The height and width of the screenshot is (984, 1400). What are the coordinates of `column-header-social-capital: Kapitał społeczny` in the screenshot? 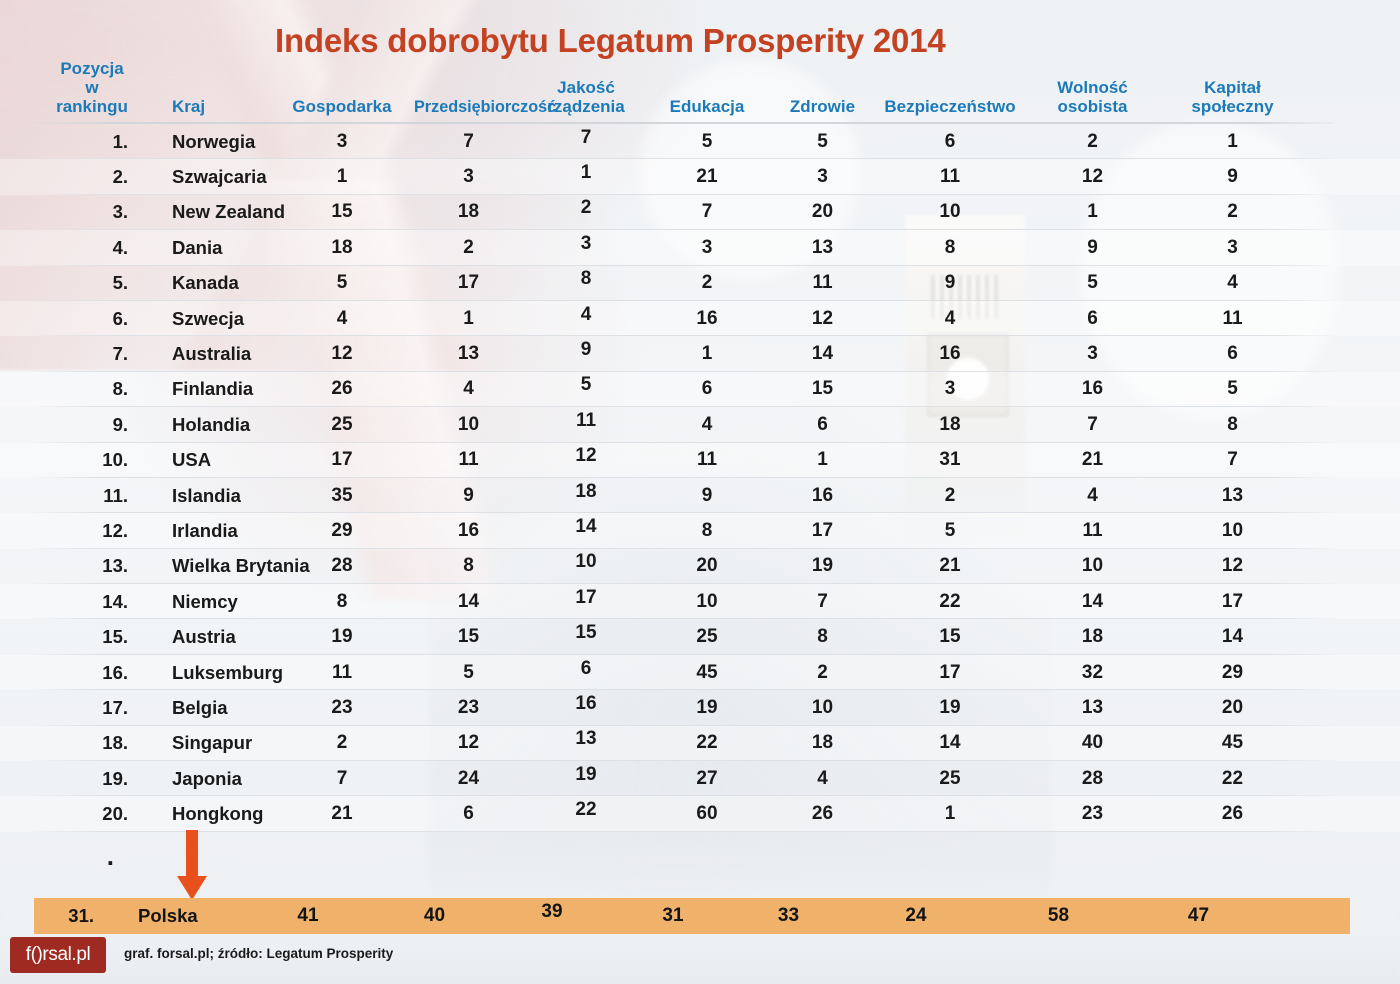 It's located at (1232, 98).